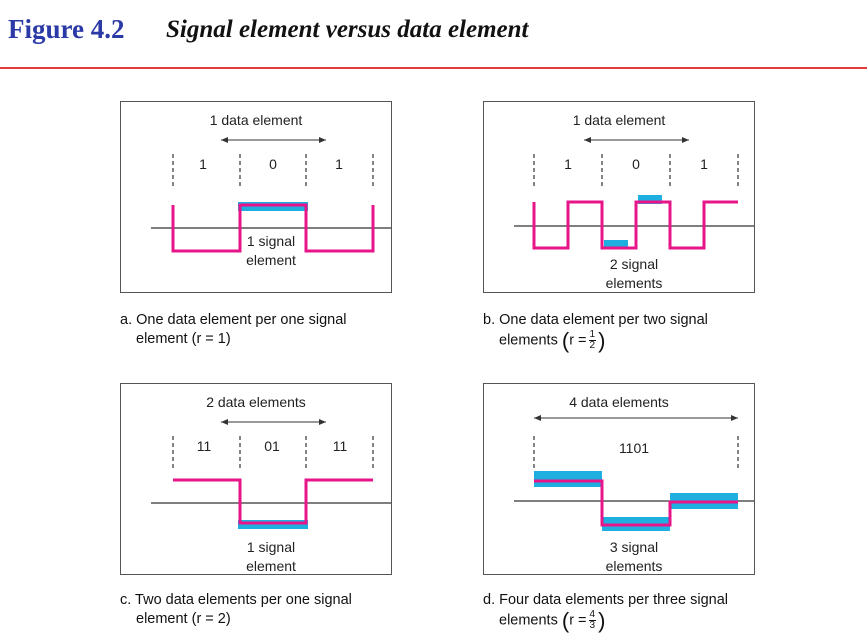 Image resolution: width=867 pixels, height=644 pixels. What do you see at coordinates (595, 320) in the screenshot?
I see `caption-line: b. One data element per two signal` at bounding box center [595, 320].